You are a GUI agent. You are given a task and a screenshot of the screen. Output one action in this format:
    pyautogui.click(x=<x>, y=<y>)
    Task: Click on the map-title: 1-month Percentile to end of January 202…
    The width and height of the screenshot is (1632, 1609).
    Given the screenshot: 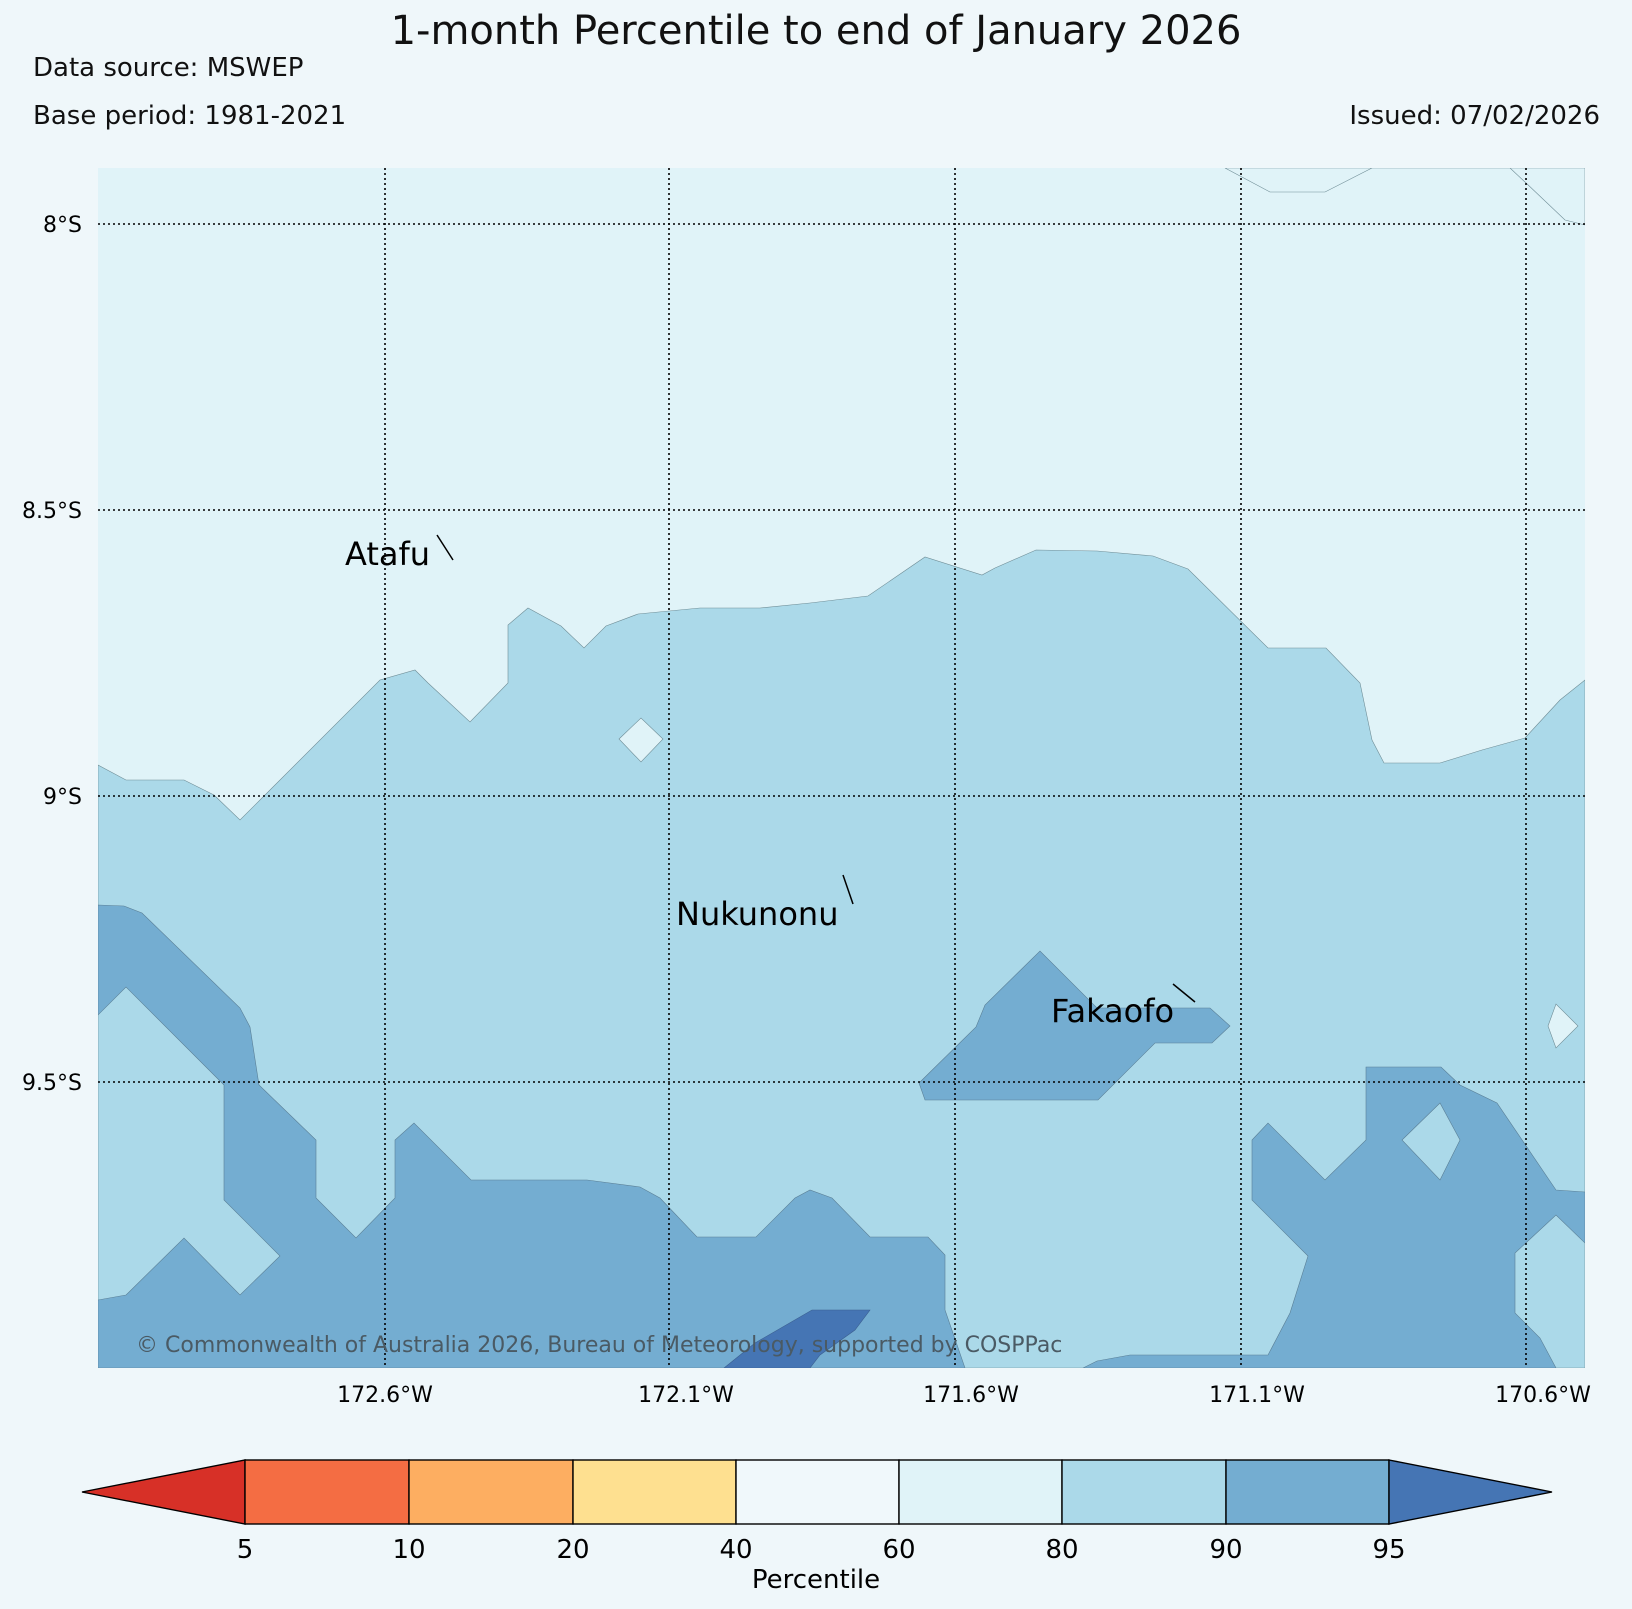 What is the action you would take?
    pyautogui.click(x=816, y=31)
    